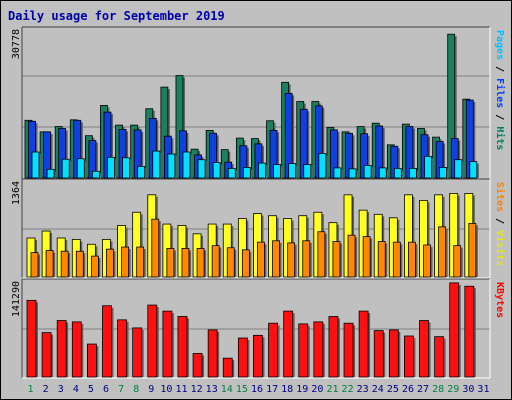 This screenshot has height=400, width=512. Describe the element at coordinates (227, 389) in the screenshot. I see `day-label-14: 14` at that location.